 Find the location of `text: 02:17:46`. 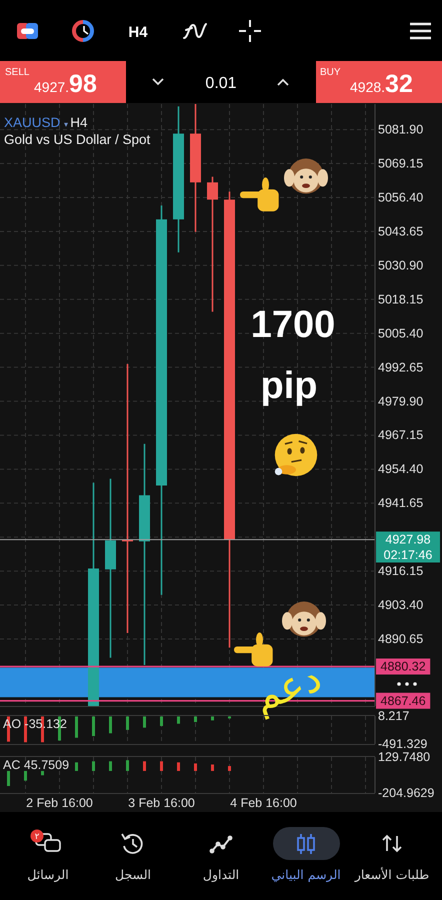

text: 02:17:46 is located at coordinates (408, 555).